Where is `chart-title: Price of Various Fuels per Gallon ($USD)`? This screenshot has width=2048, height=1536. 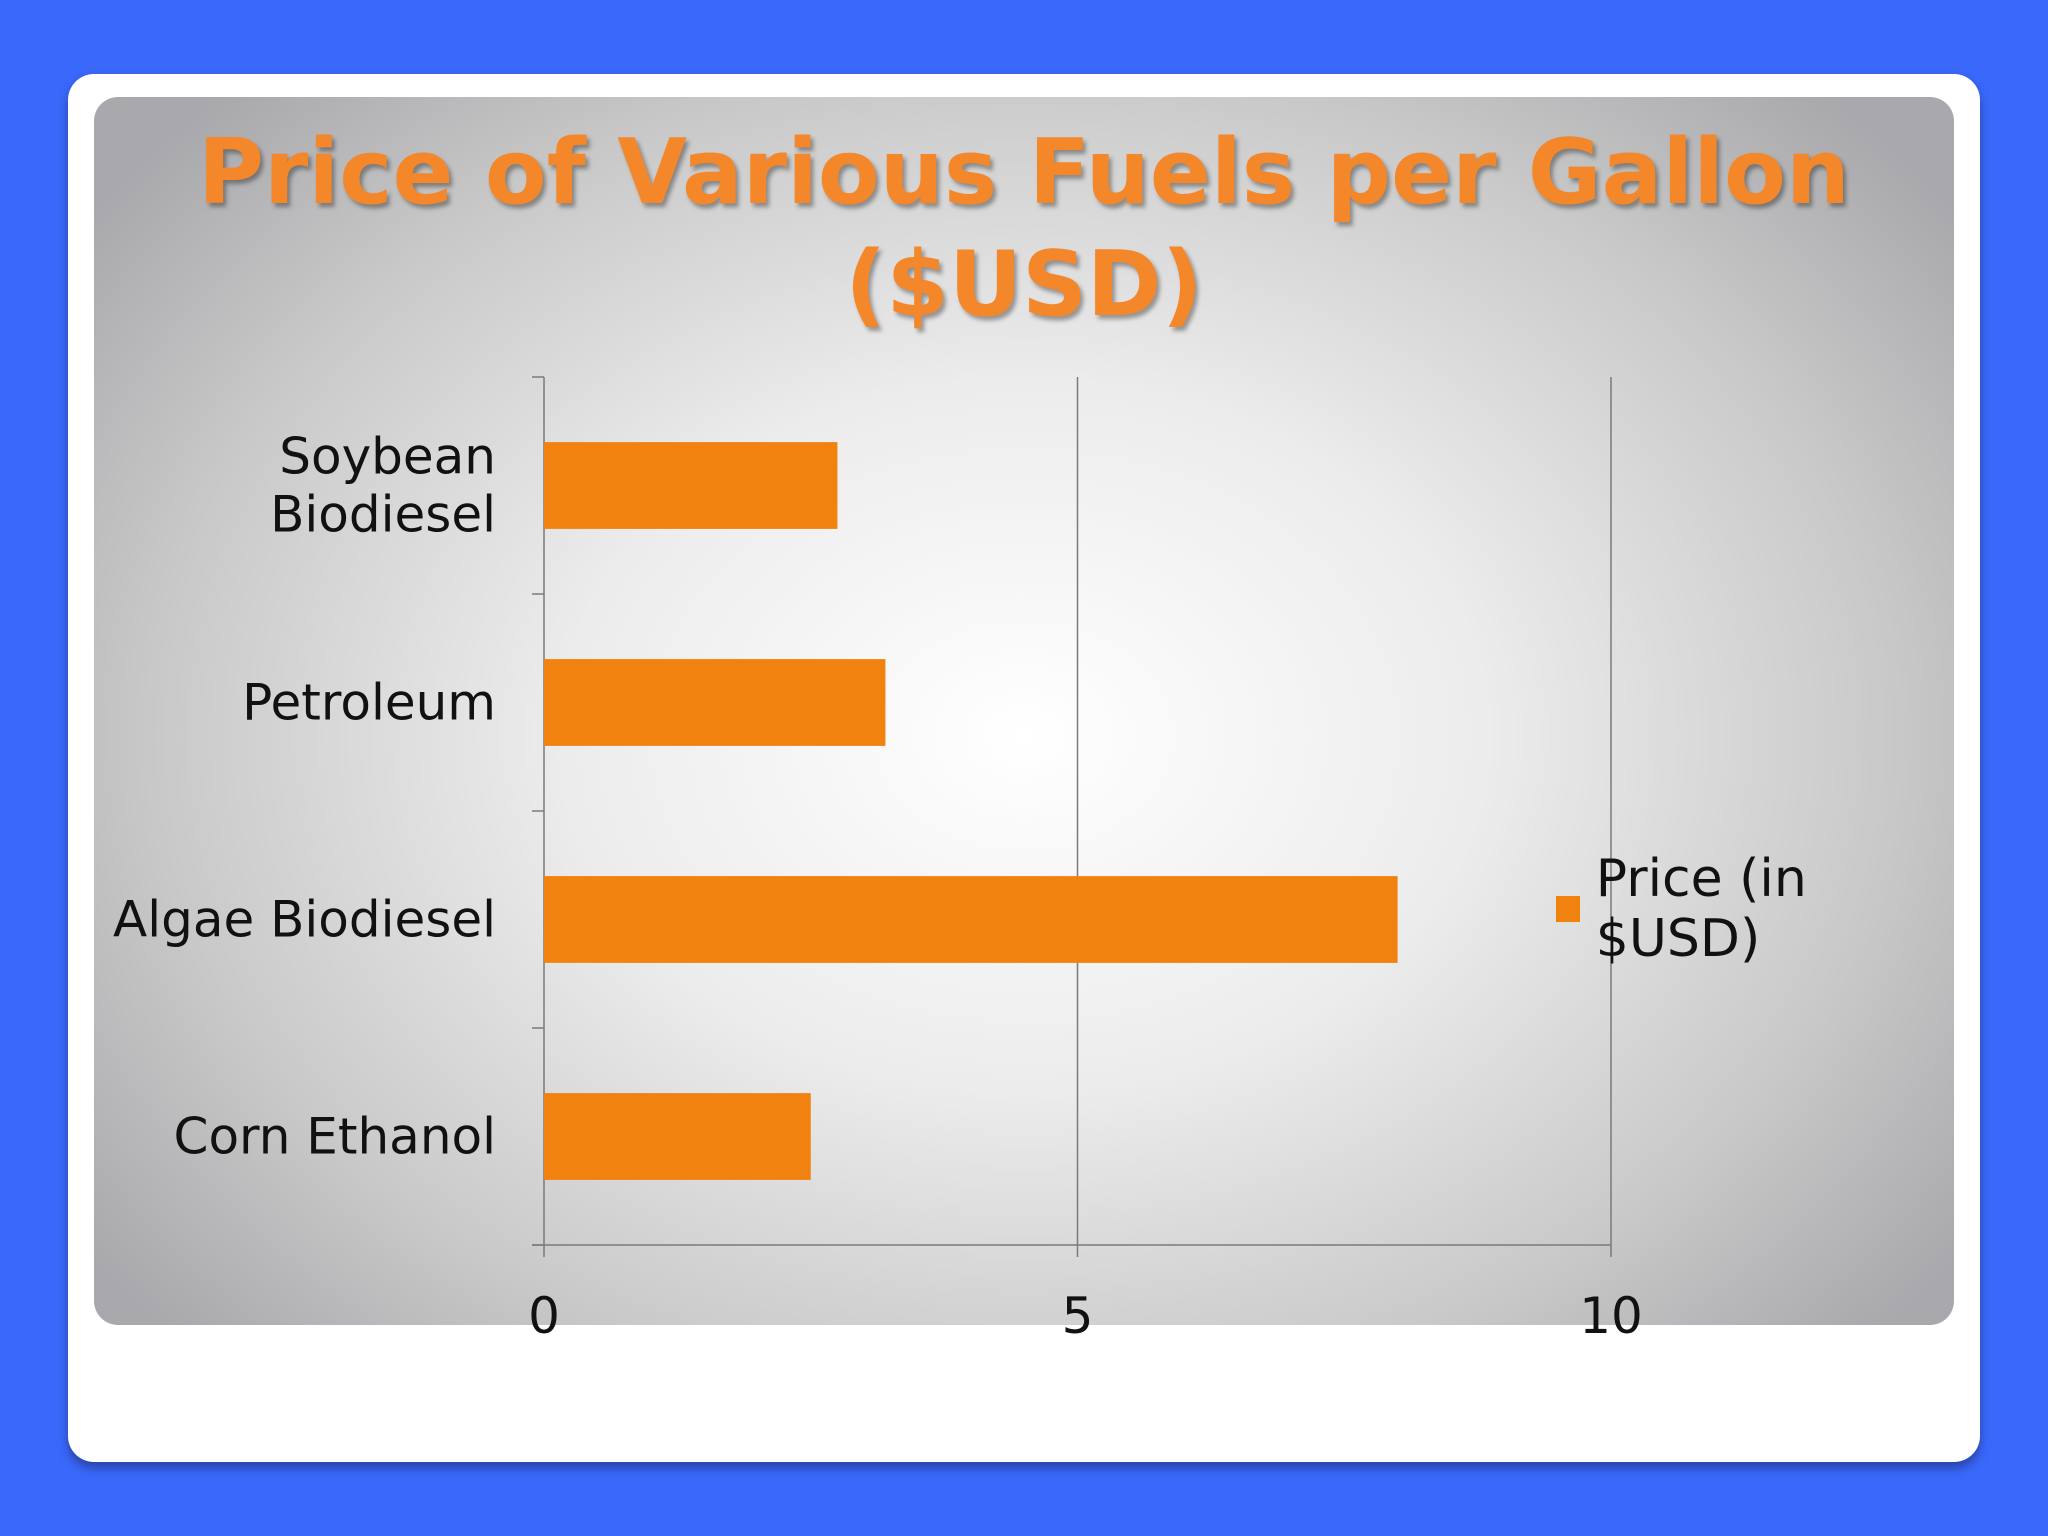
chart-title: Price of Various Fuels per Gallon ($USD) is located at coordinates (1024, 229).